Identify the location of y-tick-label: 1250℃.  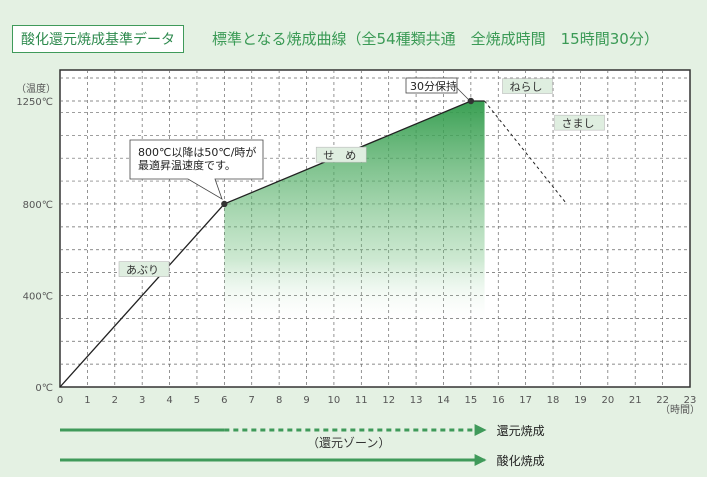
(34, 102).